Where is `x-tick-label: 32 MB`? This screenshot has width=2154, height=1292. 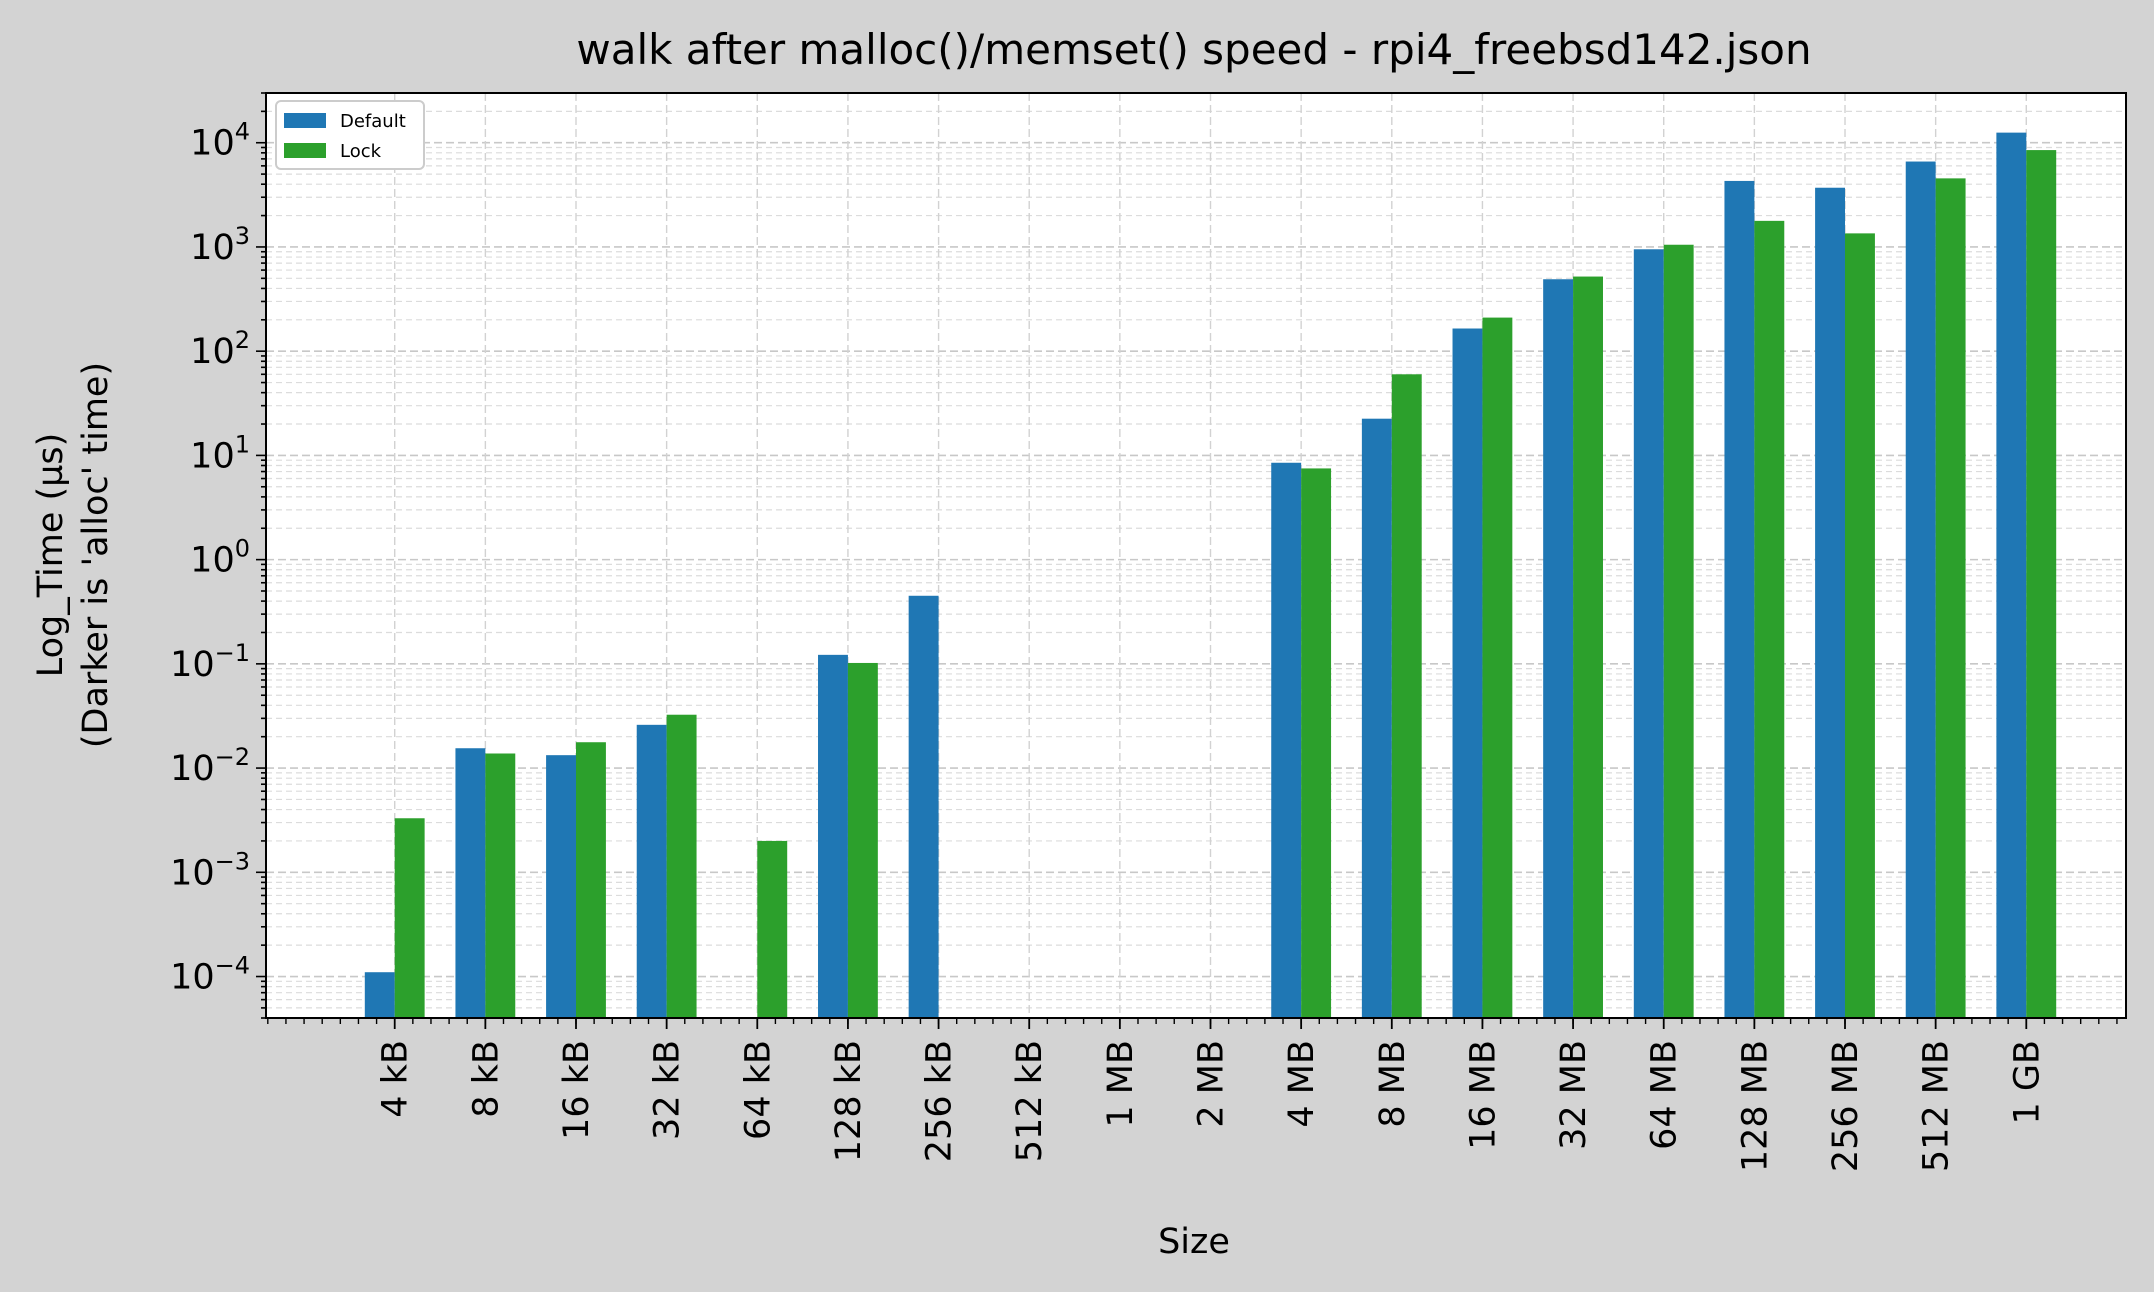
x-tick-label: 32 MB is located at coordinates (1574, 1095).